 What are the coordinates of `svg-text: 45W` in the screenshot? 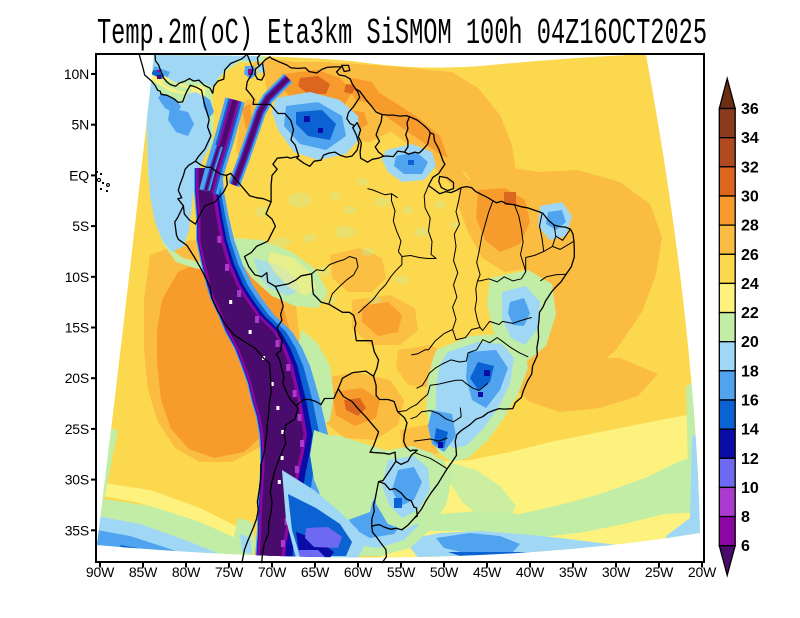 It's located at (487, 572).